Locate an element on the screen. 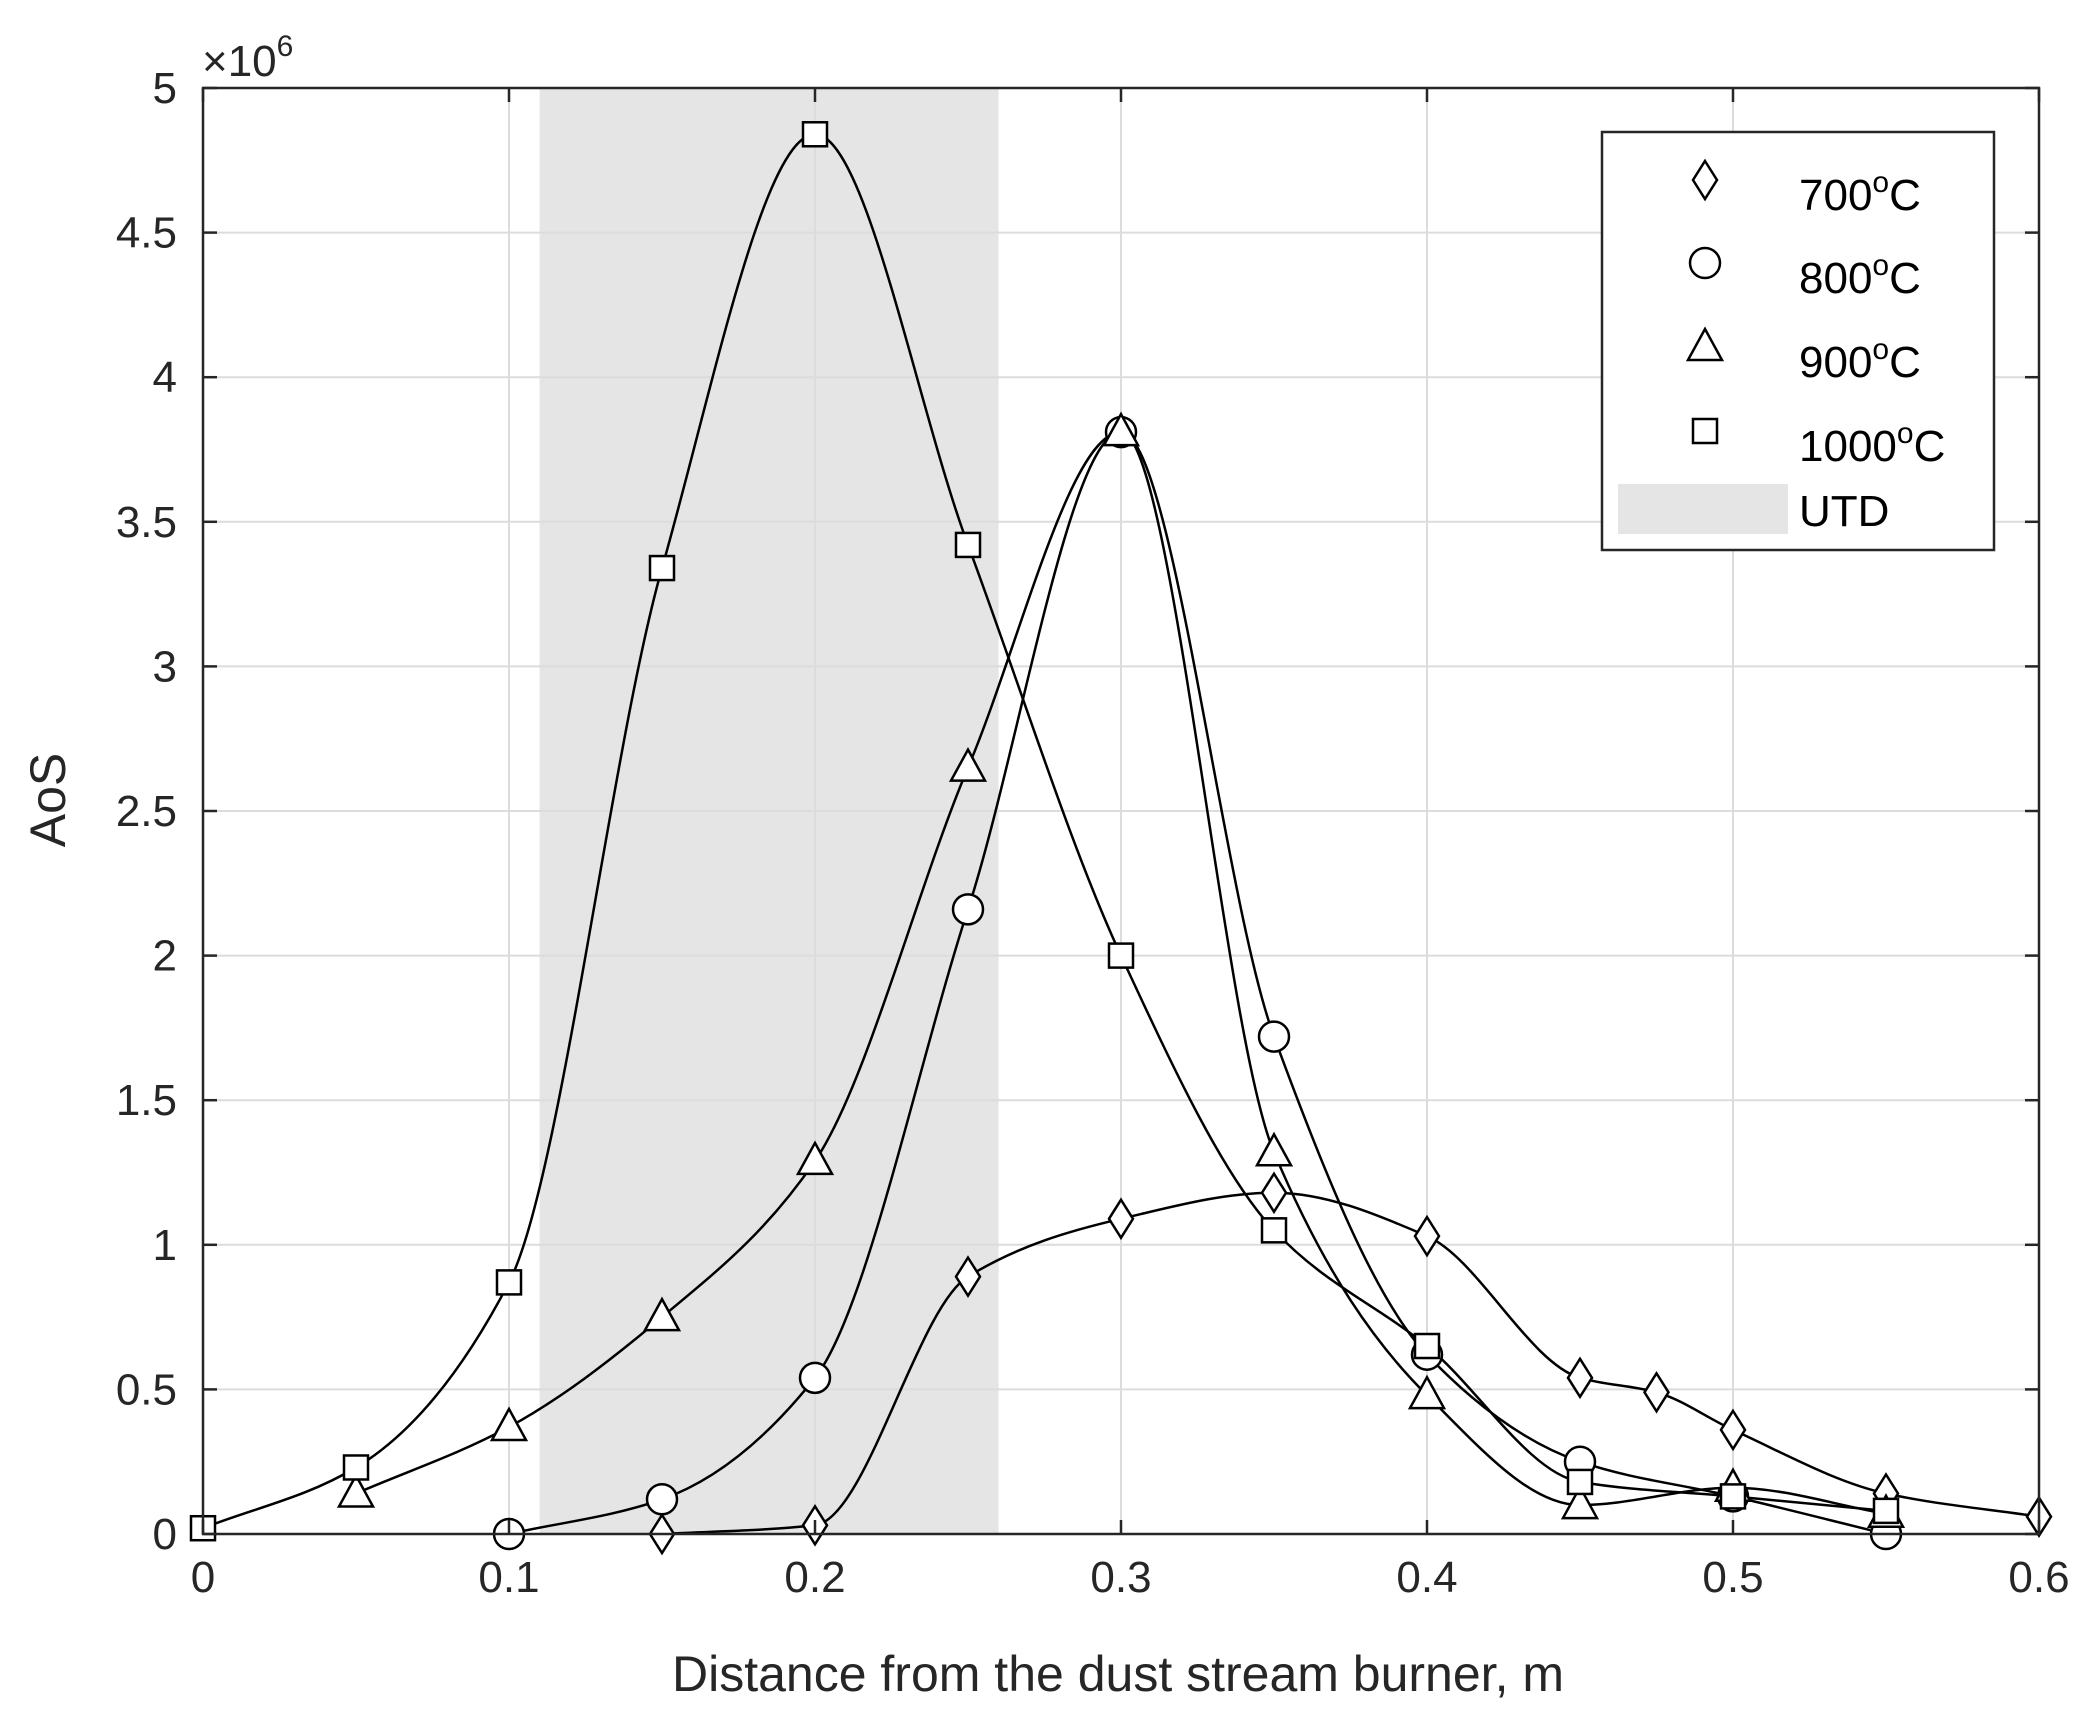  legend: 700oC 800oC 900oC 1000oC UTD is located at coordinates (1798, 341).